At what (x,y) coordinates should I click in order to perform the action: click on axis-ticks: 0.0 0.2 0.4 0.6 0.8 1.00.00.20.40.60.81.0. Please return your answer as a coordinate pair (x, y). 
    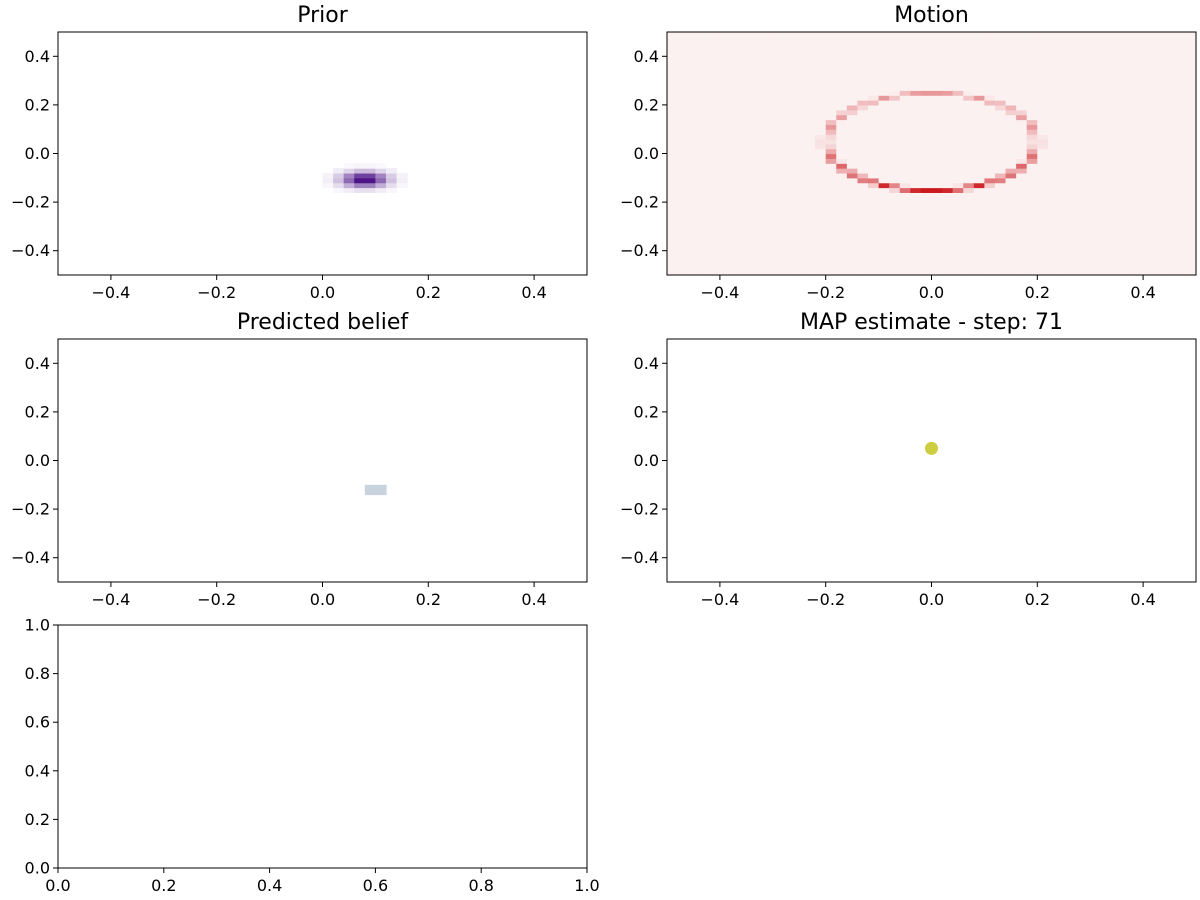
    Looking at the image, I should click on (312, 756).